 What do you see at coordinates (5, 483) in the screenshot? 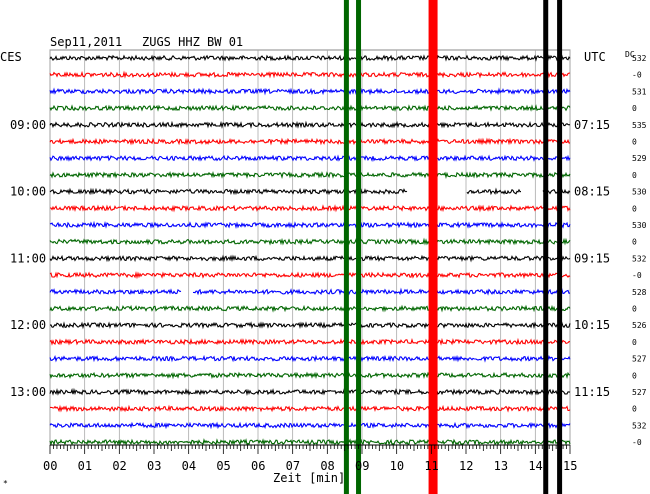
I see `corner-mark: *` at bounding box center [5, 483].